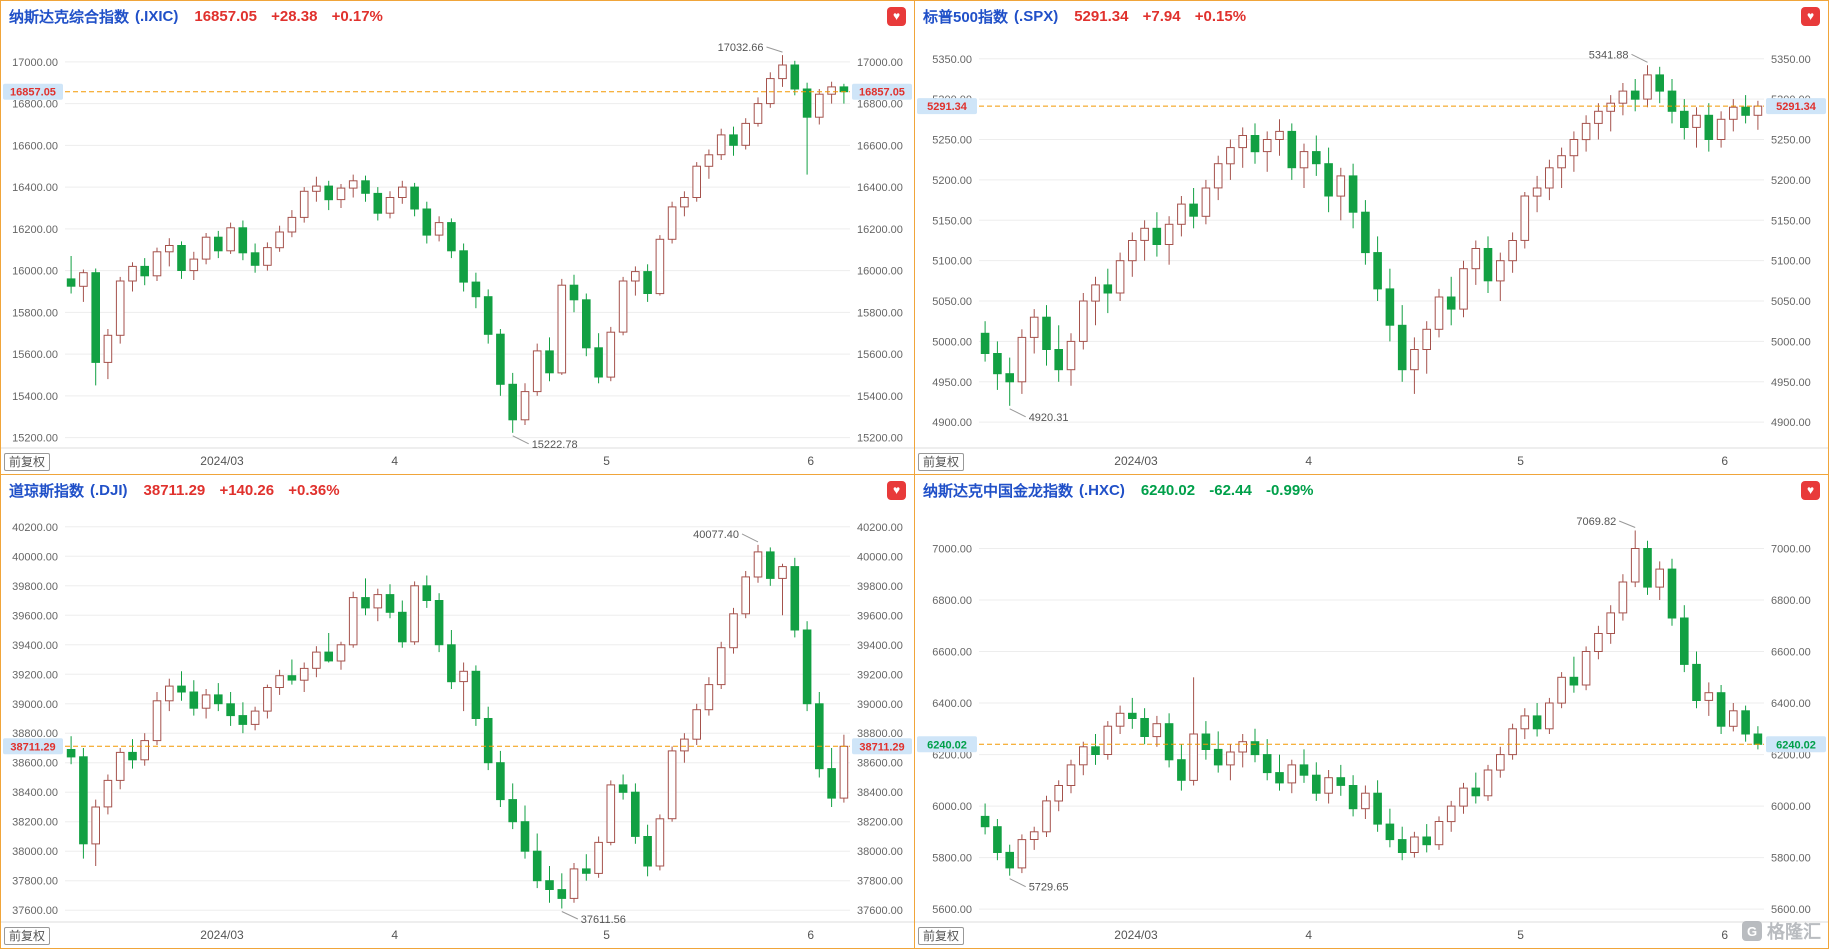  What do you see at coordinates (47, 491) in the screenshot?
I see `index-name: 道琼斯指数` at bounding box center [47, 491].